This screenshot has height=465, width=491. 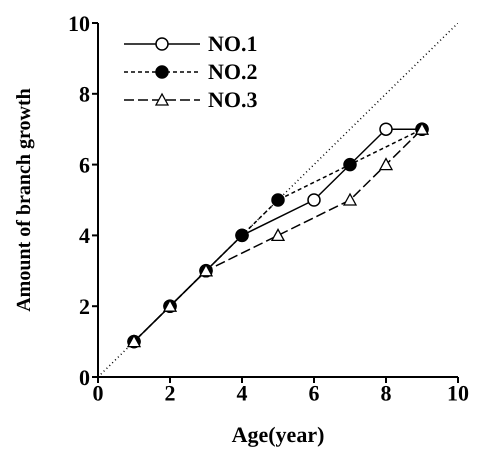 I want to click on legend-label: NO.3, so click(x=233, y=100).